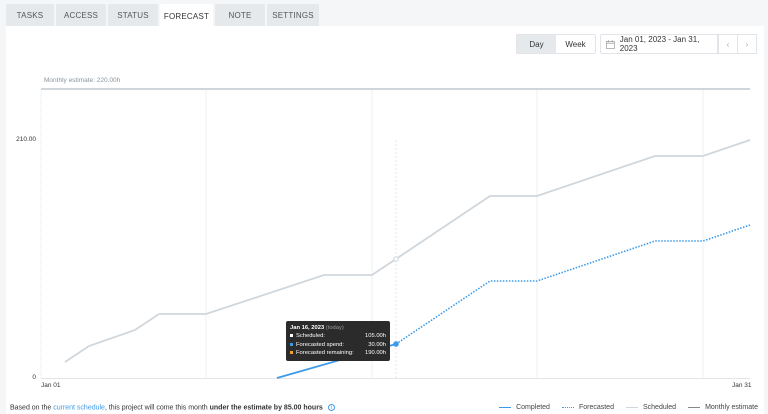 Image resolution: width=768 pixels, height=414 pixels. What do you see at coordinates (587, 407) in the screenshot?
I see `legend-forecasted: Forecasted` at bounding box center [587, 407].